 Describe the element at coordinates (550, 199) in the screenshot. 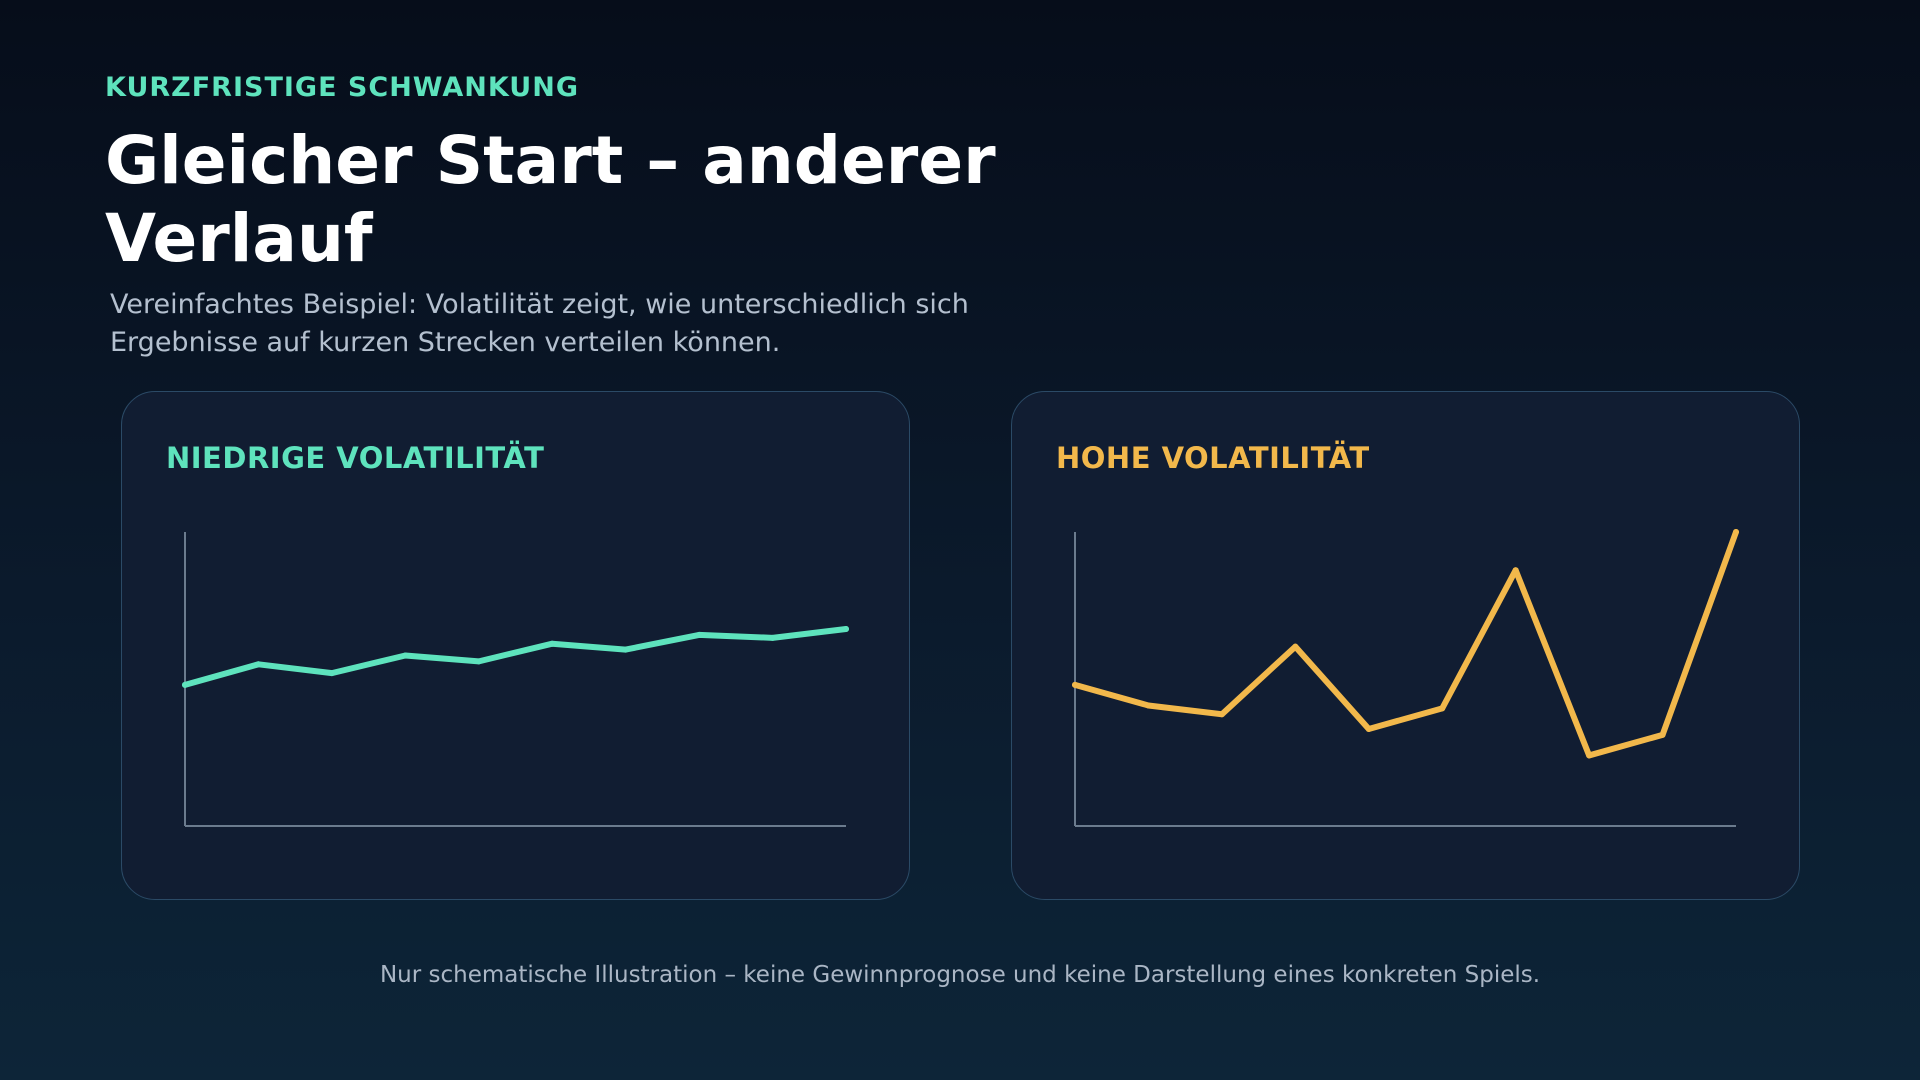

I see `page-title: Gleicher Start – anderer Verlauf` at that location.